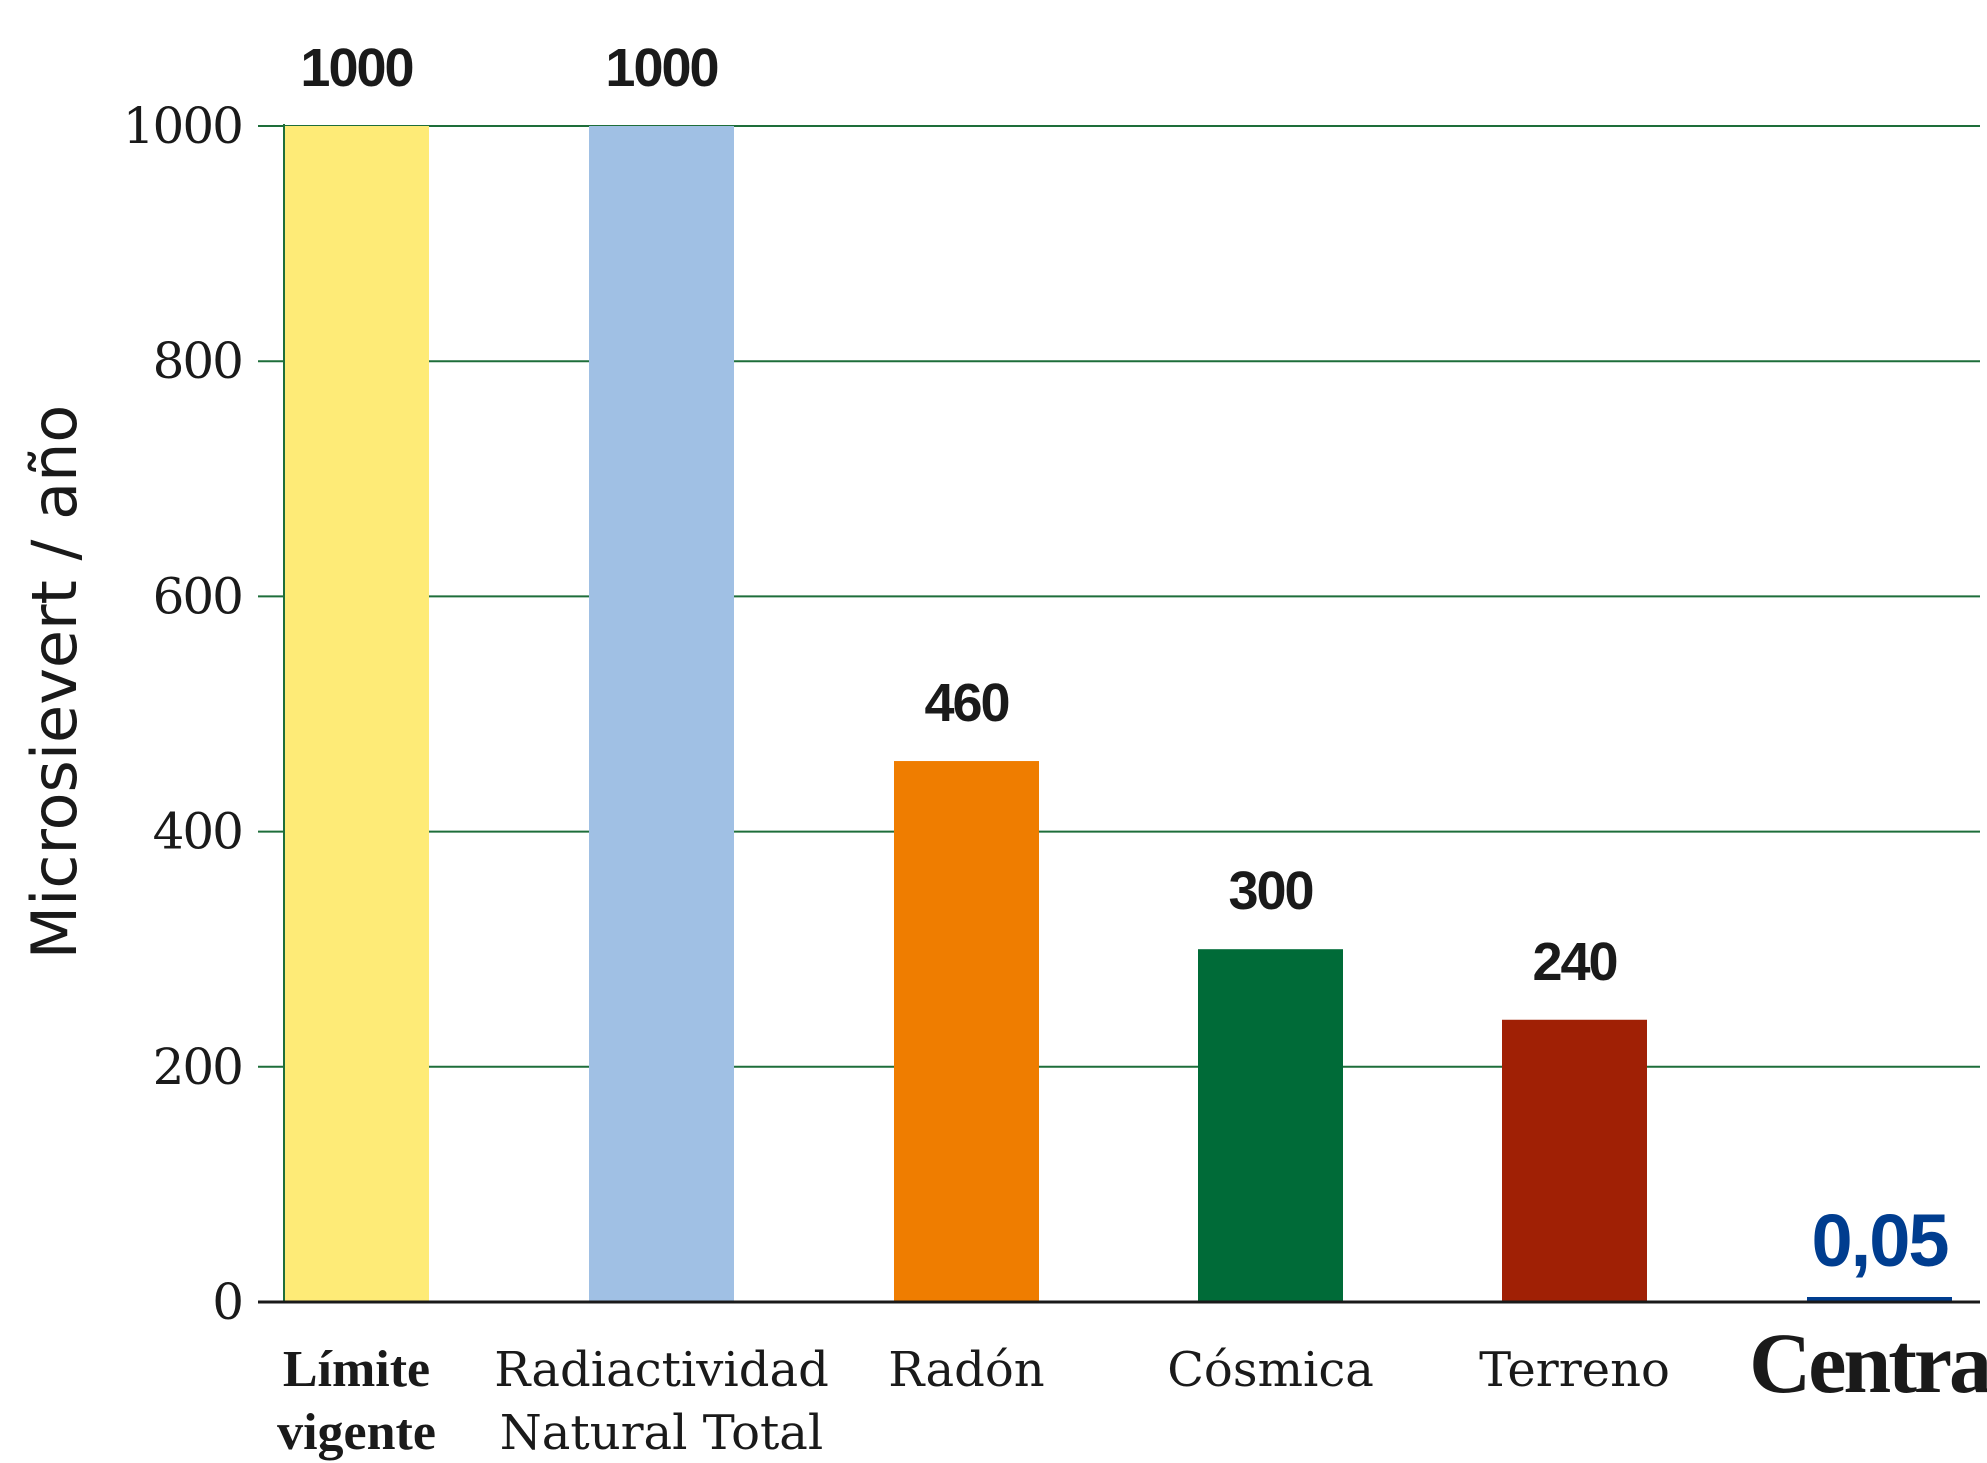 The width and height of the screenshot is (1987, 1463). I want to click on category-label: Radiactividad, so click(661, 1370).